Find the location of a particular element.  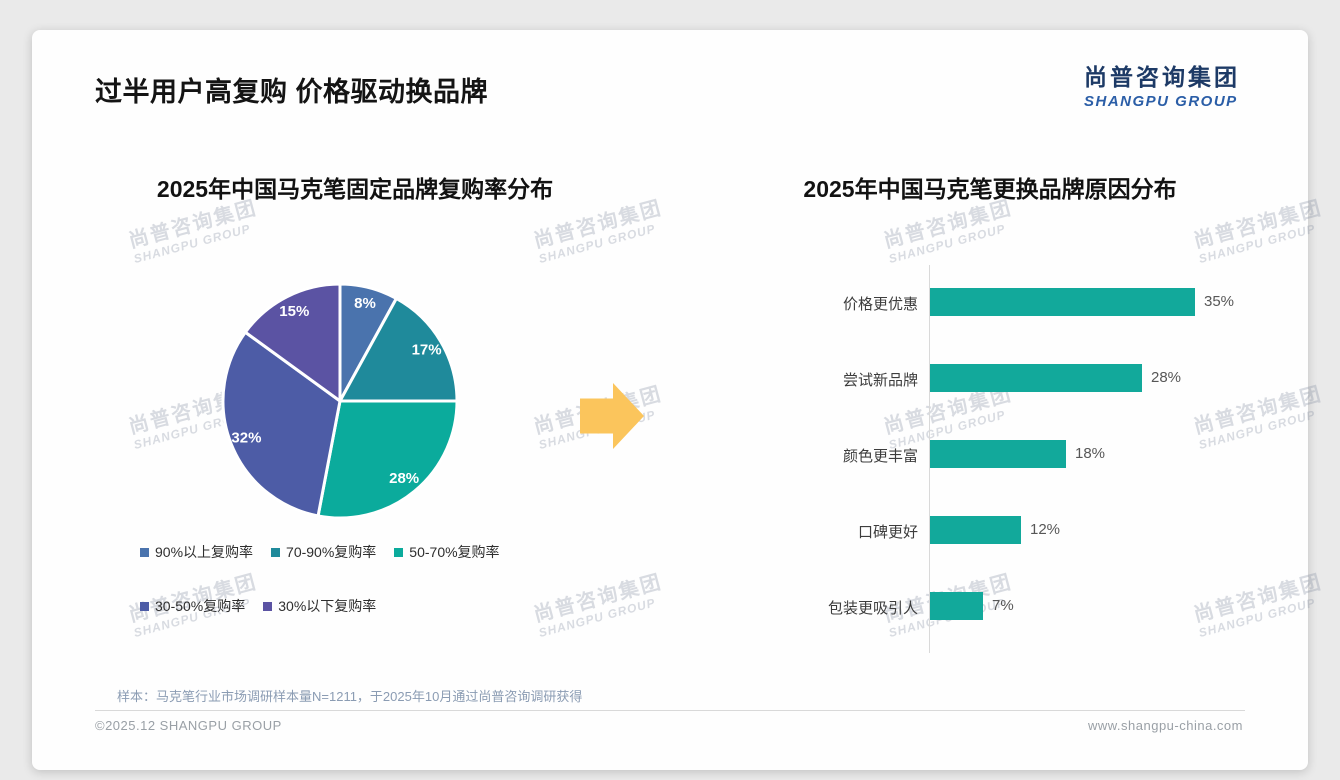

bar-category-label: 口碑更好 is located at coordinates (887, 532).